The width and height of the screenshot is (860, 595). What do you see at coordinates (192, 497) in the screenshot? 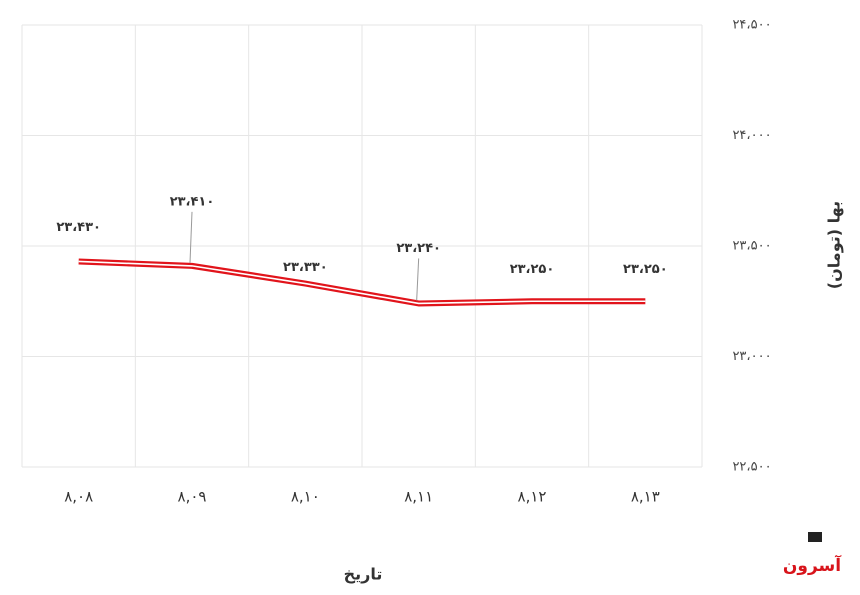
I see `x-tick-label: ۸,۰۹` at bounding box center [192, 497].